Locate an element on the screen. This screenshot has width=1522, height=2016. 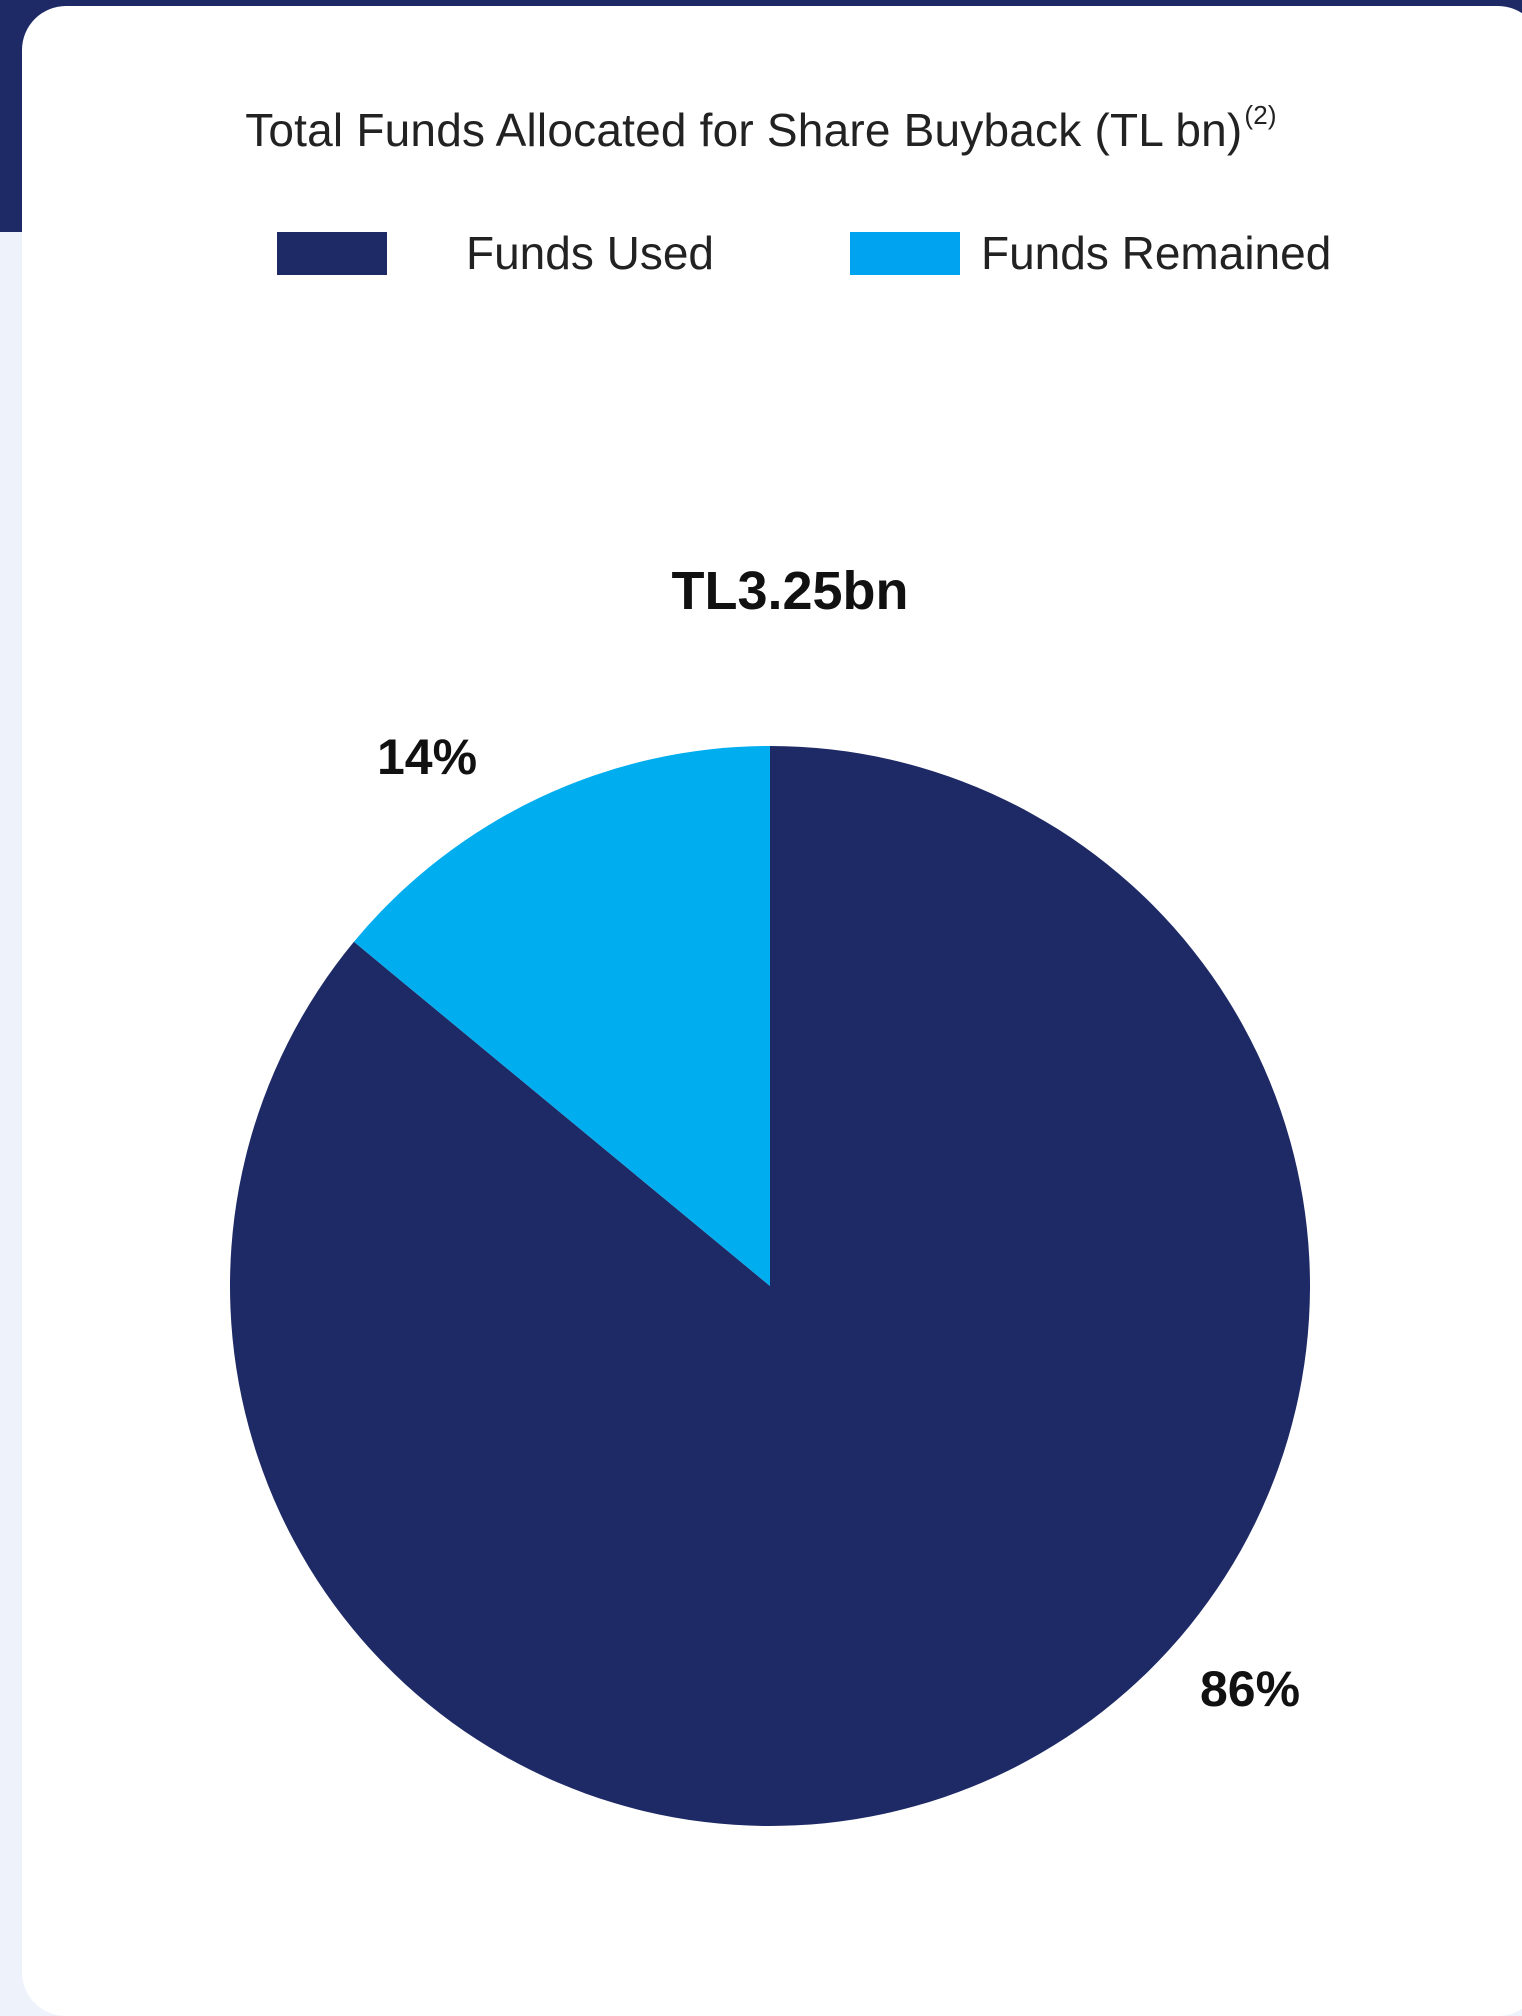
legend-swatch-funds-used is located at coordinates (332, 253).